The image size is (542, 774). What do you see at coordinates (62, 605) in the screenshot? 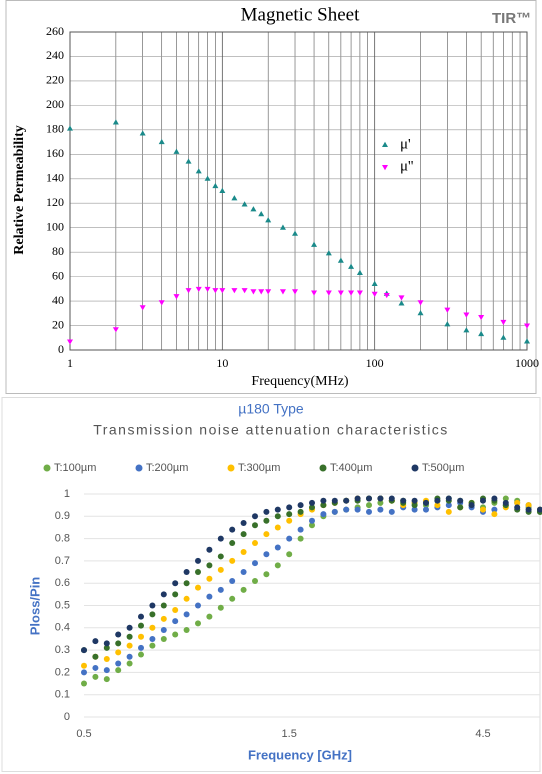
I see `y-tick-label: 0.5` at bounding box center [62, 605].